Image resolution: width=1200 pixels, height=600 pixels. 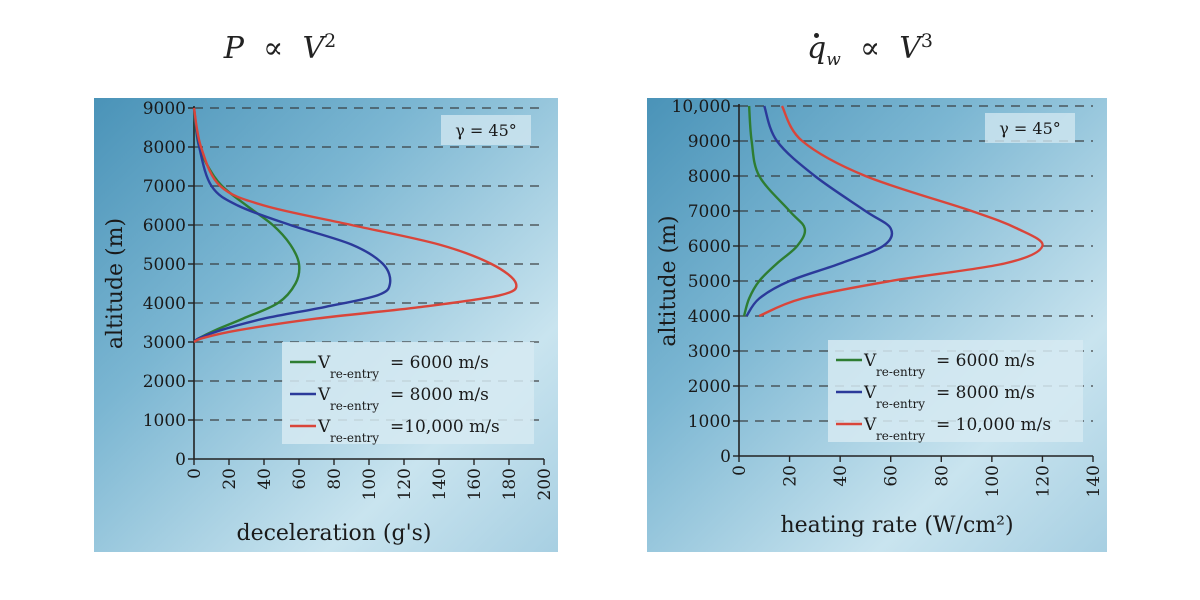 What do you see at coordinates (870, 48) in the screenshot?
I see `title-right-rel: ∝` at bounding box center [870, 48].